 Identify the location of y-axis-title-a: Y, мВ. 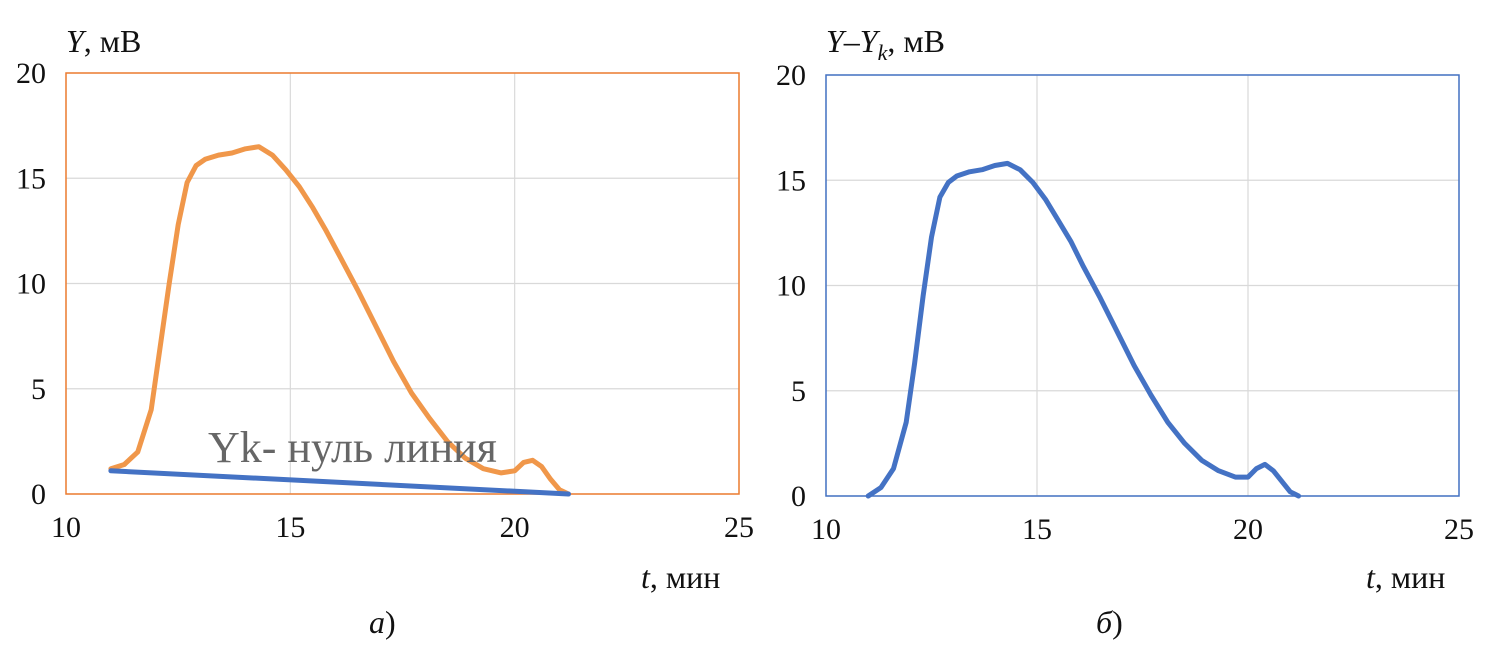
(103, 41).